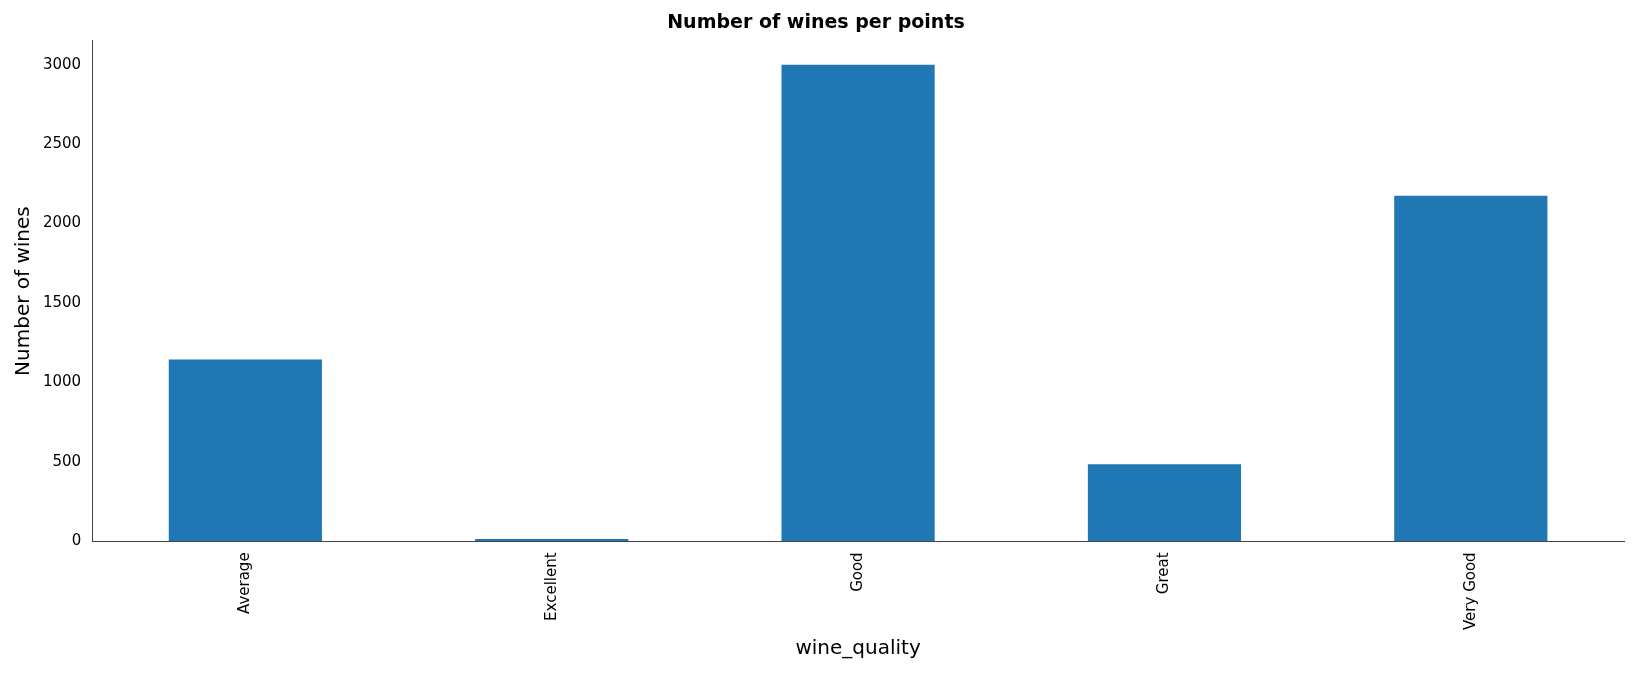  What do you see at coordinates (67, 460) in the screenshot?
I see `y-tick-label: 500` at bounding box center [67, 460].